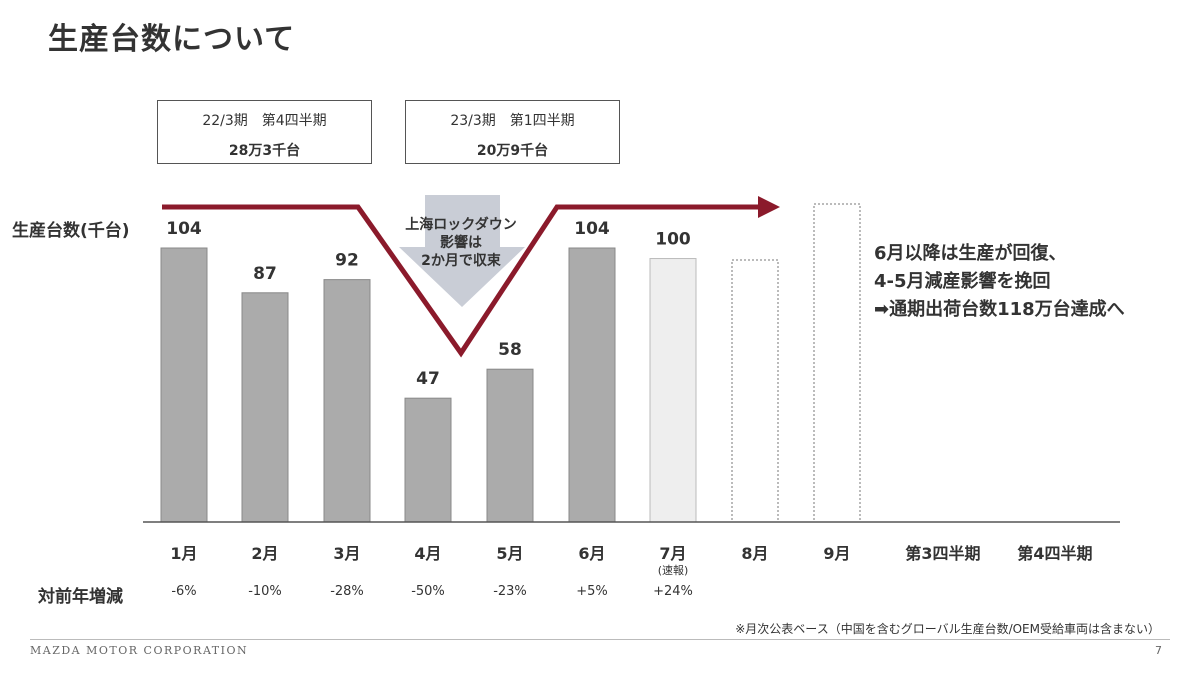 The width and height of the screenshot is (1200, 673). What do you see at coordinates (139, 650) in the screenshot?
I see `company-name: MAZDA MOTOR CORPORATION` at bounding box center [139, 650].